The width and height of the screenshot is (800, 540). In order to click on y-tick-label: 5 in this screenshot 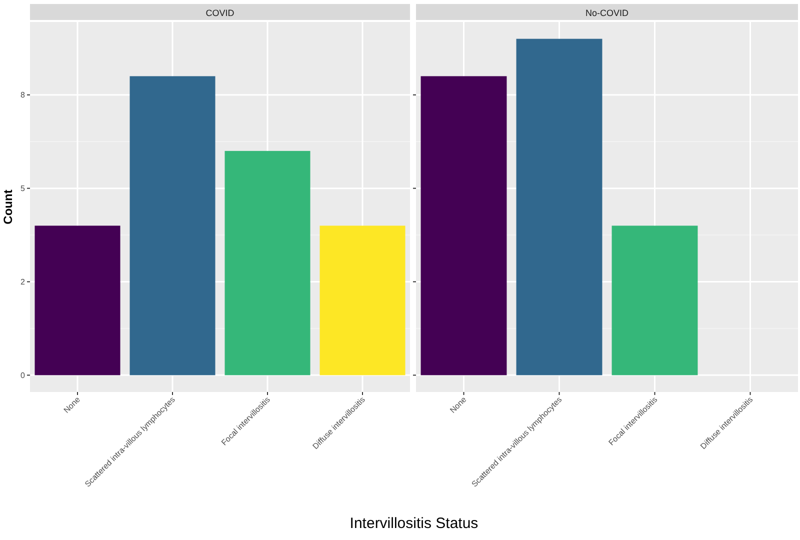, I will do `click(23, 189)`.